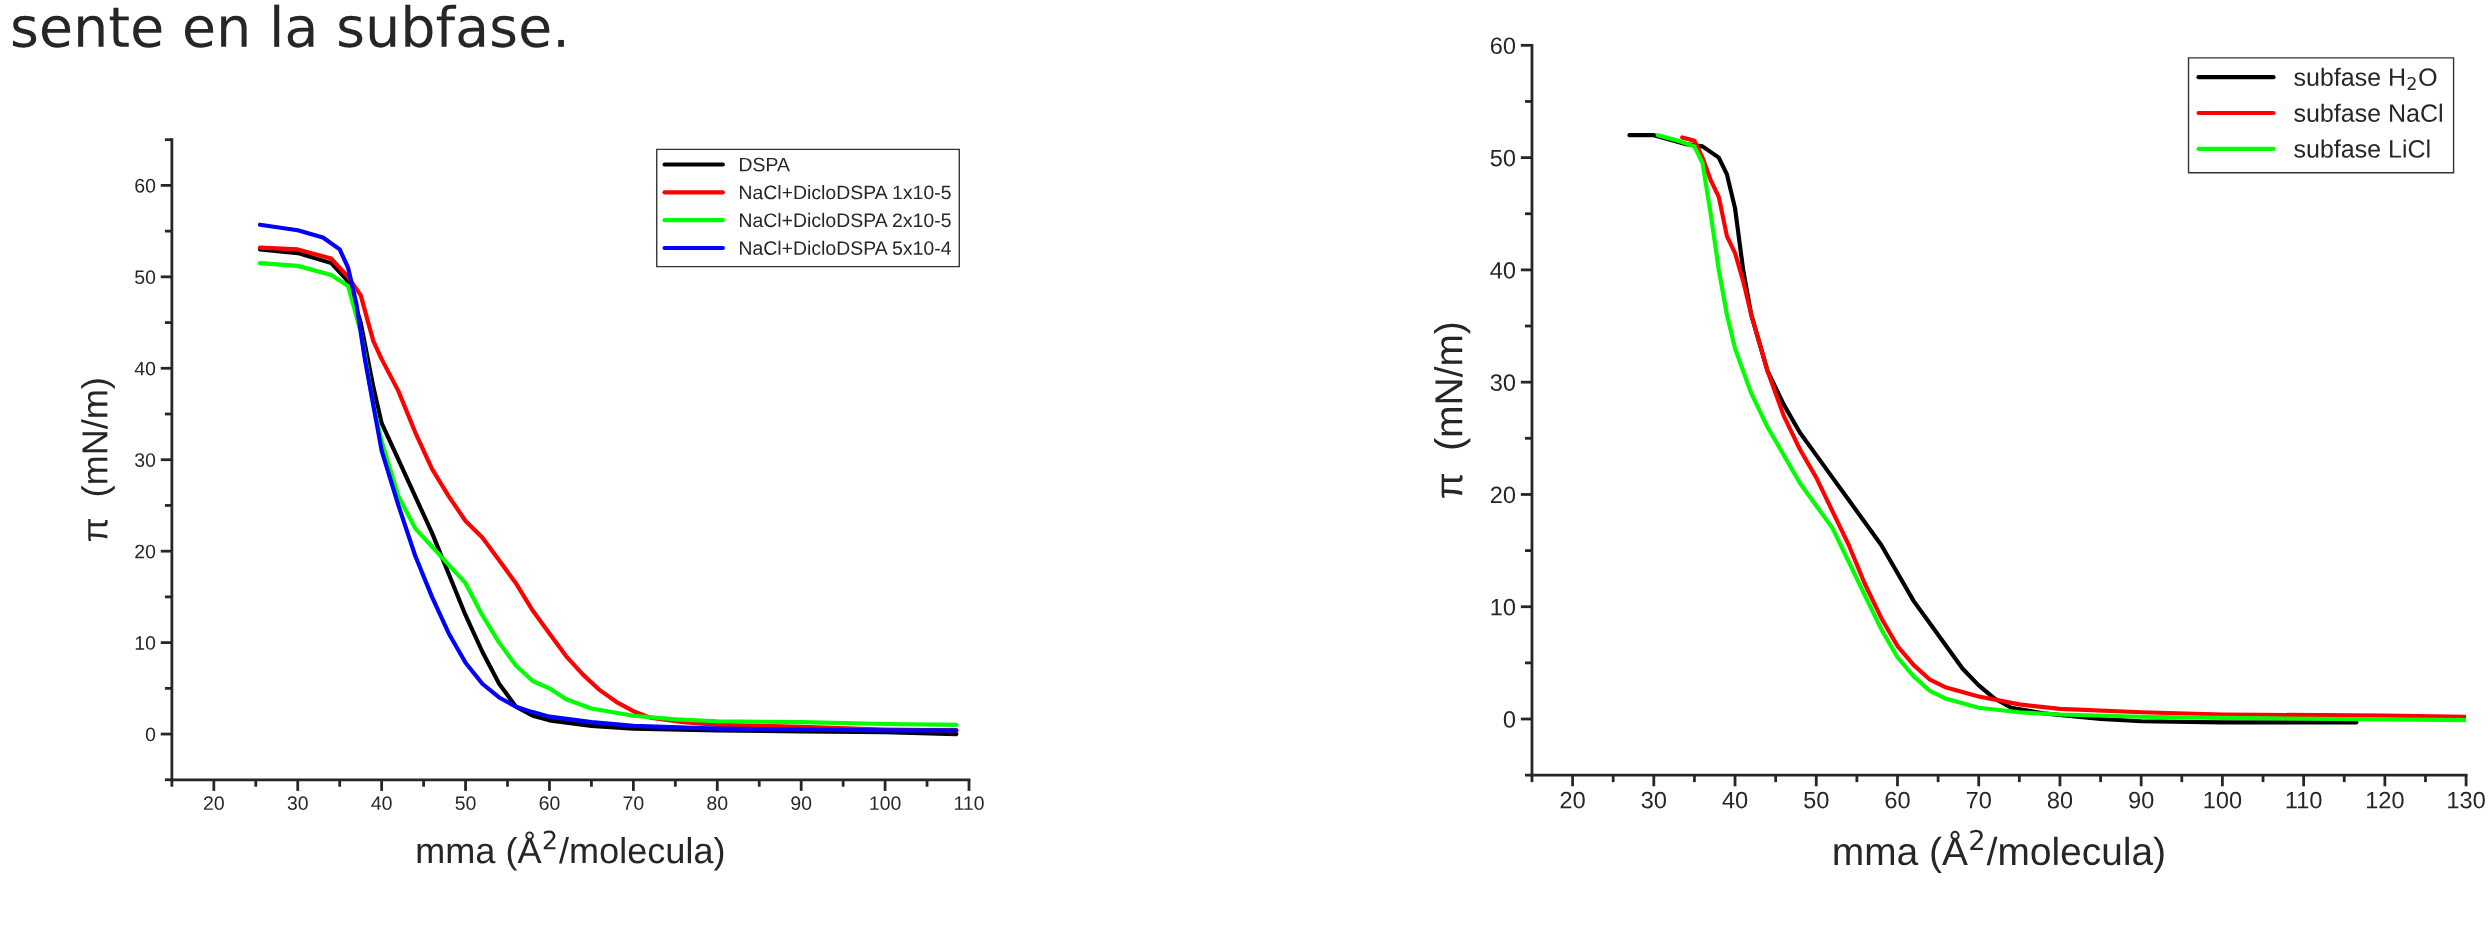  Describe the element at coordinates (288, 26) in the screenshot. I see `text: sente en la subfase.` at that location.